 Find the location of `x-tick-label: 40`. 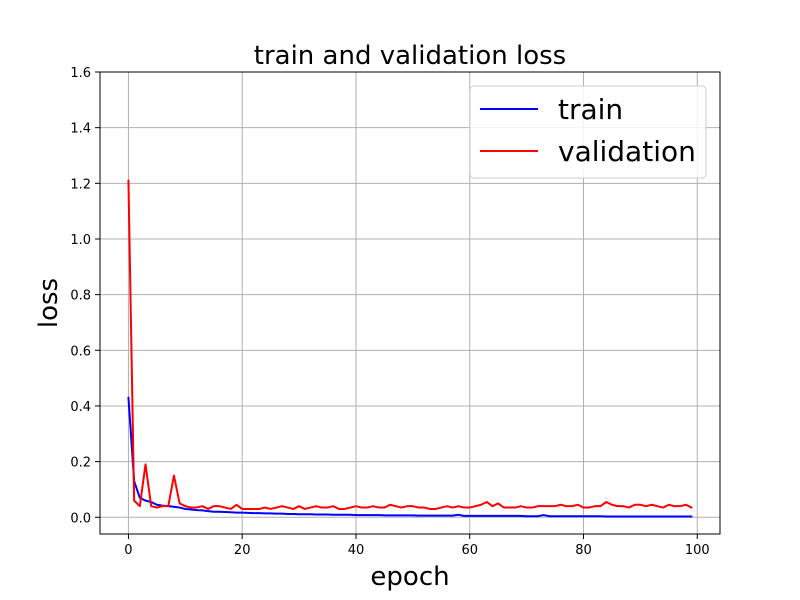

x-tick-label: 40 is located at coordinates (356, 550).